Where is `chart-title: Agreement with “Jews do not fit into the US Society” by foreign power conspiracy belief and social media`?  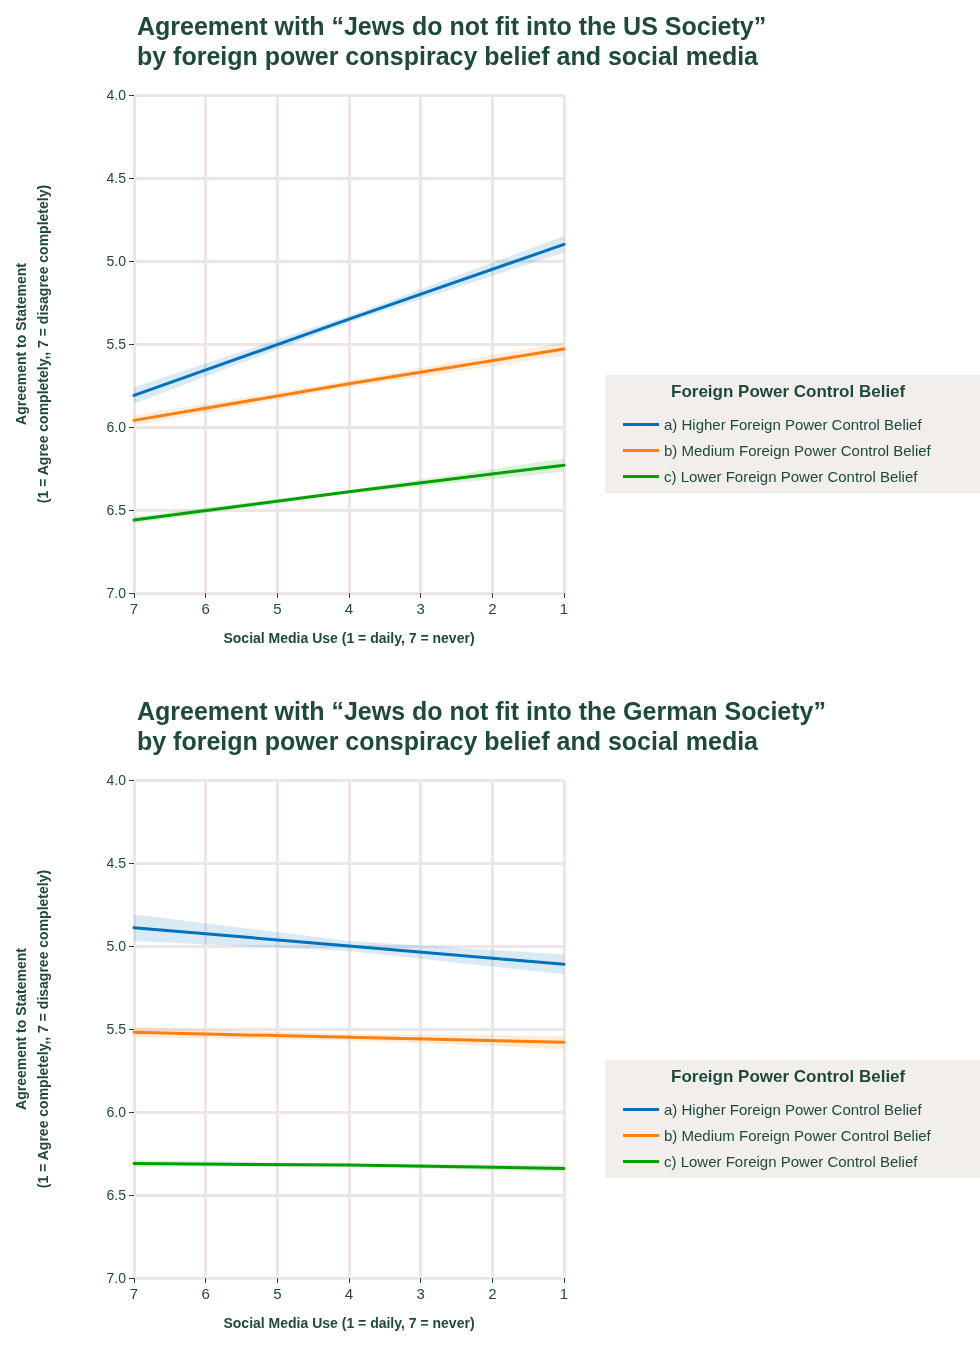 chart-title: Agreement with “Jews do not fit into the US Society” by foreign power conspiracy belief and social media is located at coordinates (452, 41).